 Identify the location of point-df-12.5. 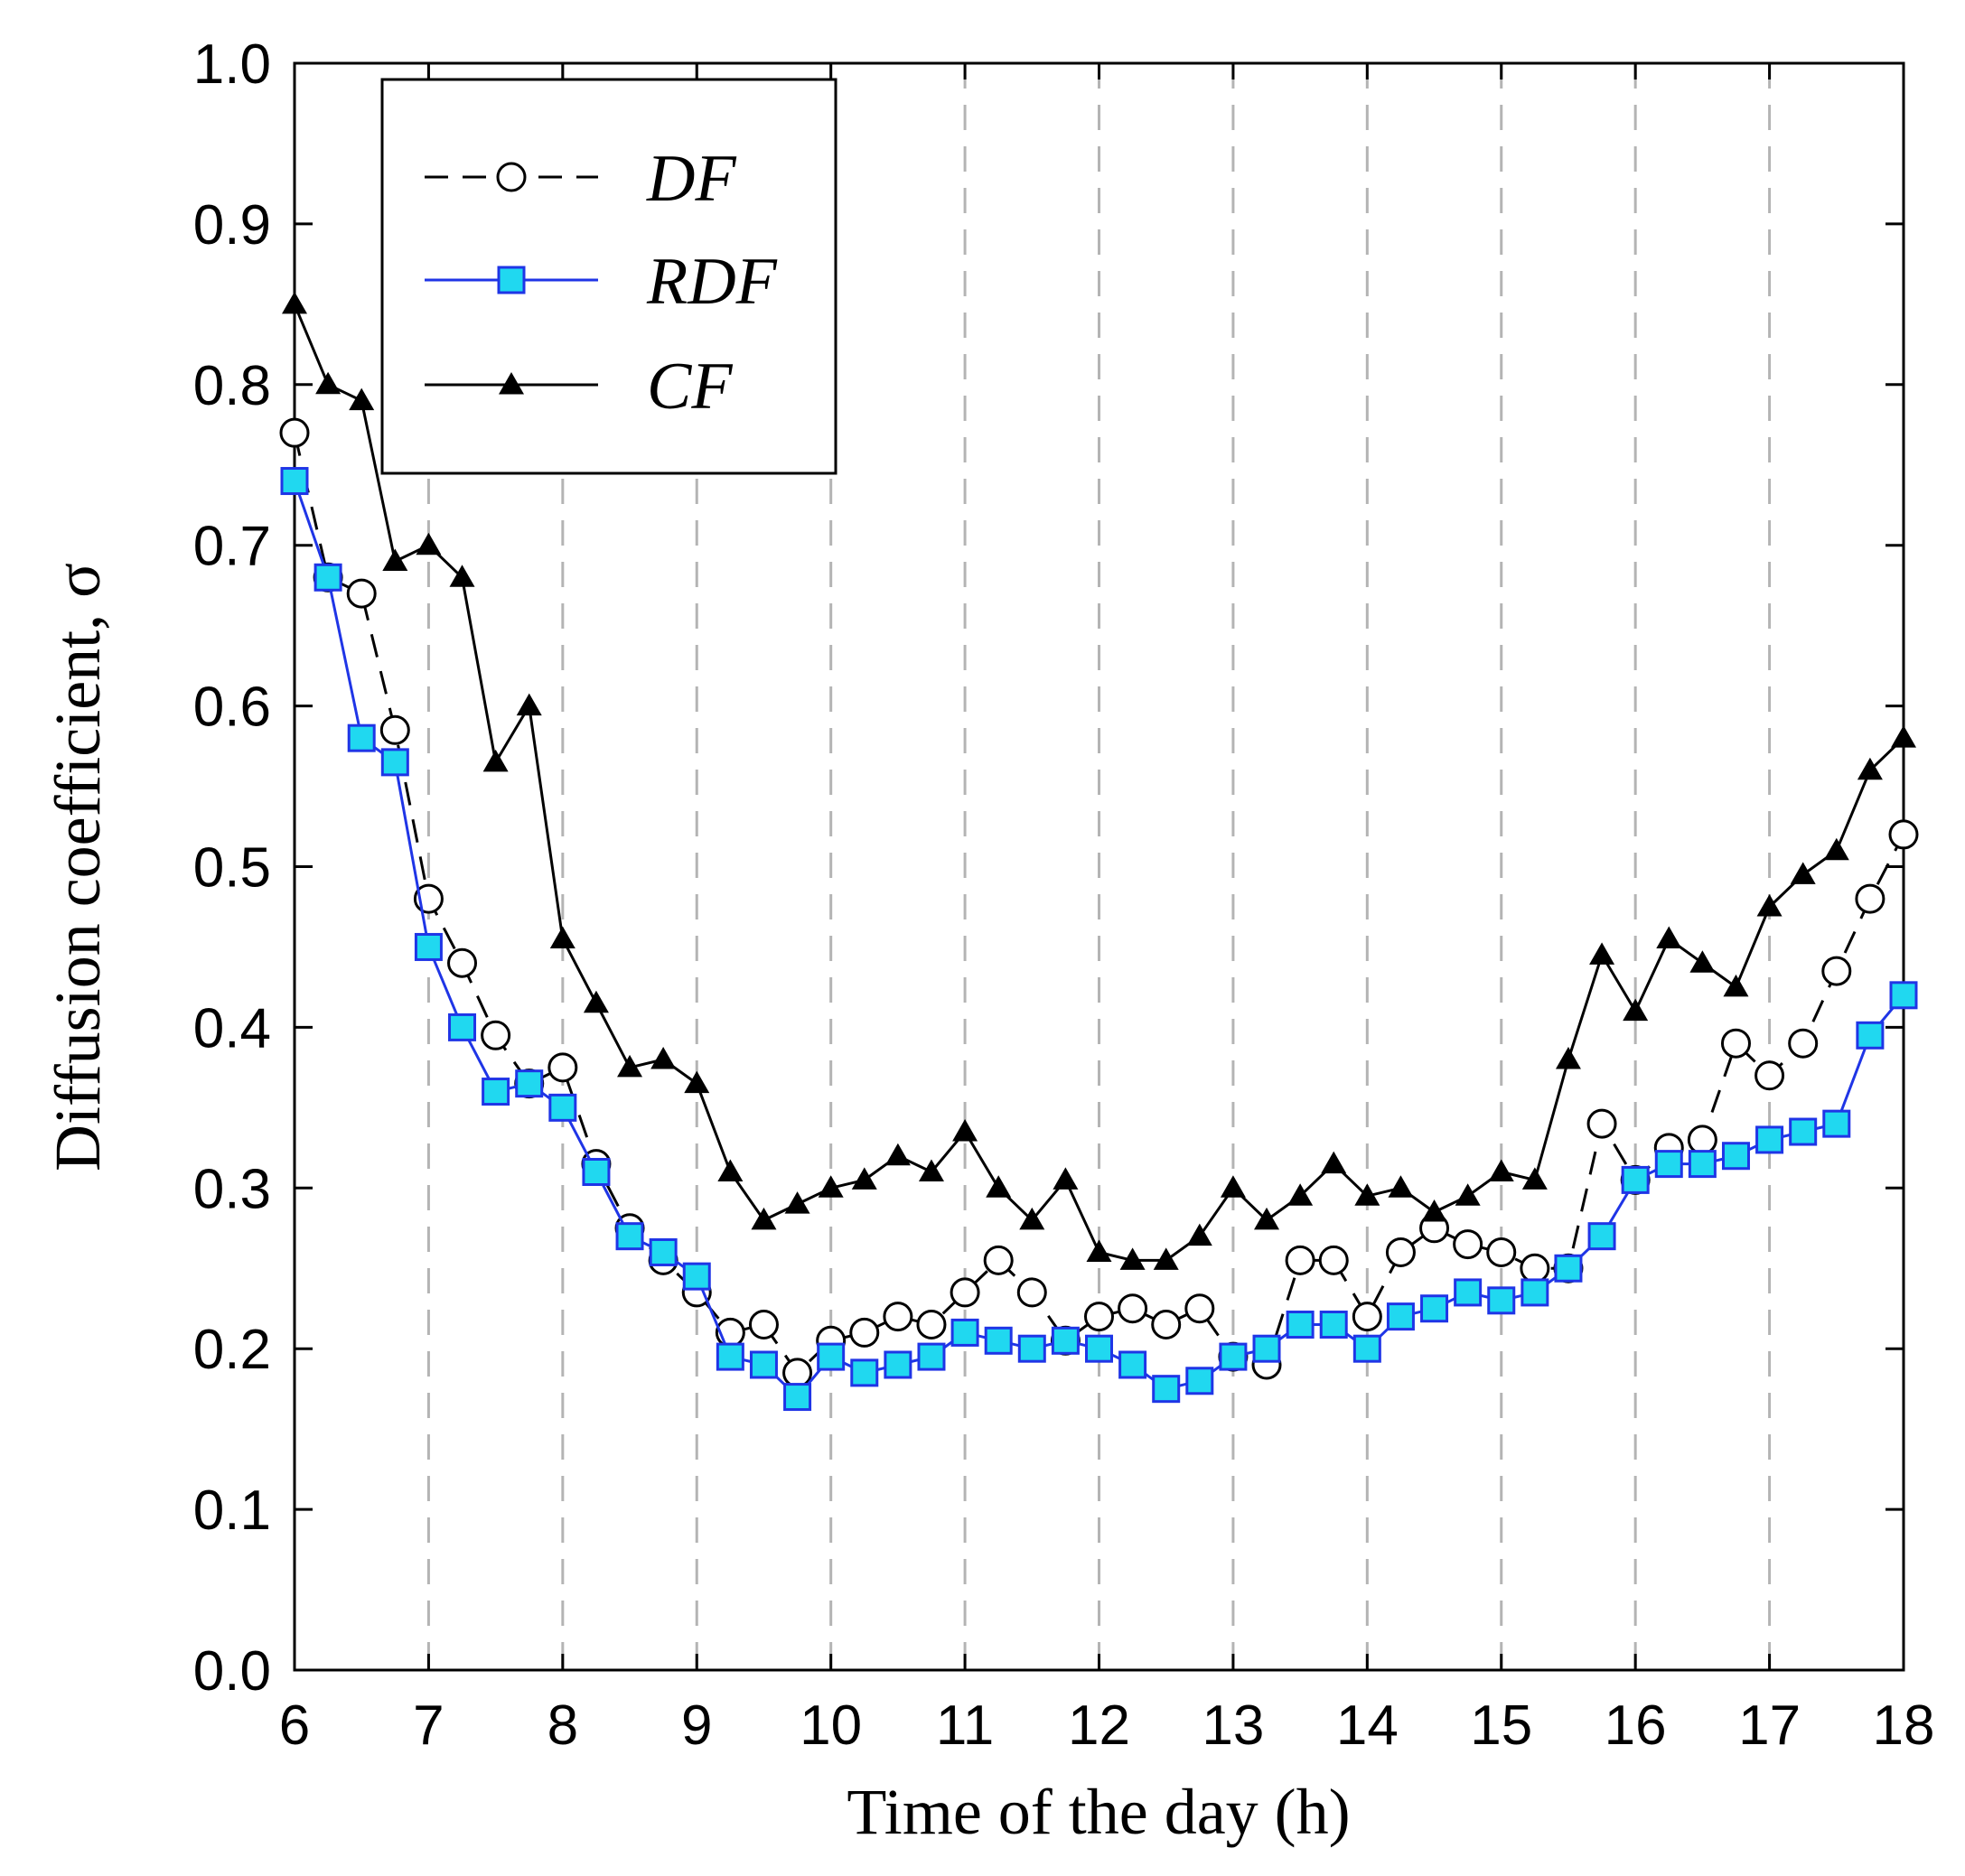
(1166, 1325).